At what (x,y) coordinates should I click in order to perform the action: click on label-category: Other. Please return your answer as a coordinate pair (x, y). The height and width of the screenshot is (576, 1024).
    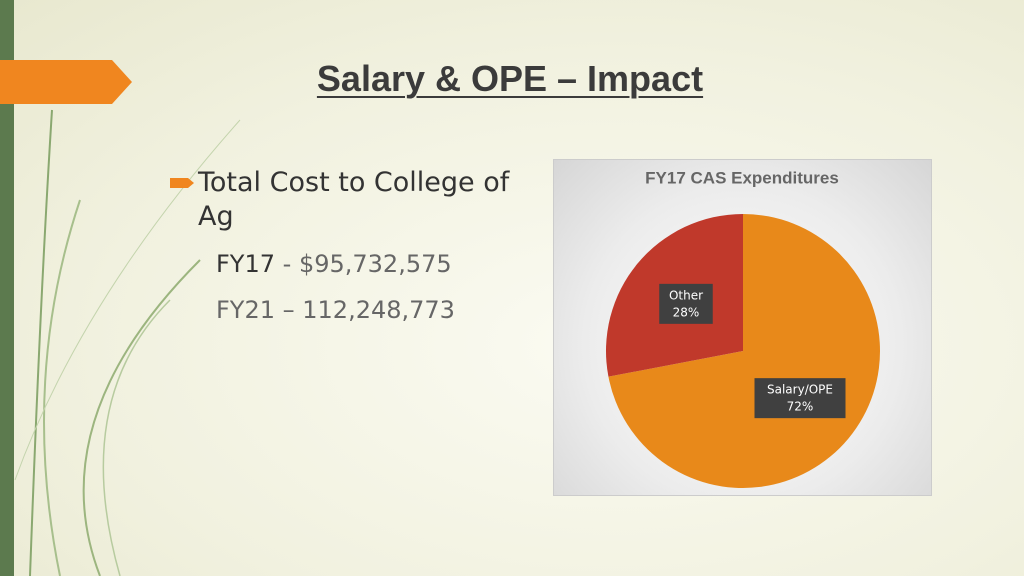
    Looking at the image, I should click on (686, 295).